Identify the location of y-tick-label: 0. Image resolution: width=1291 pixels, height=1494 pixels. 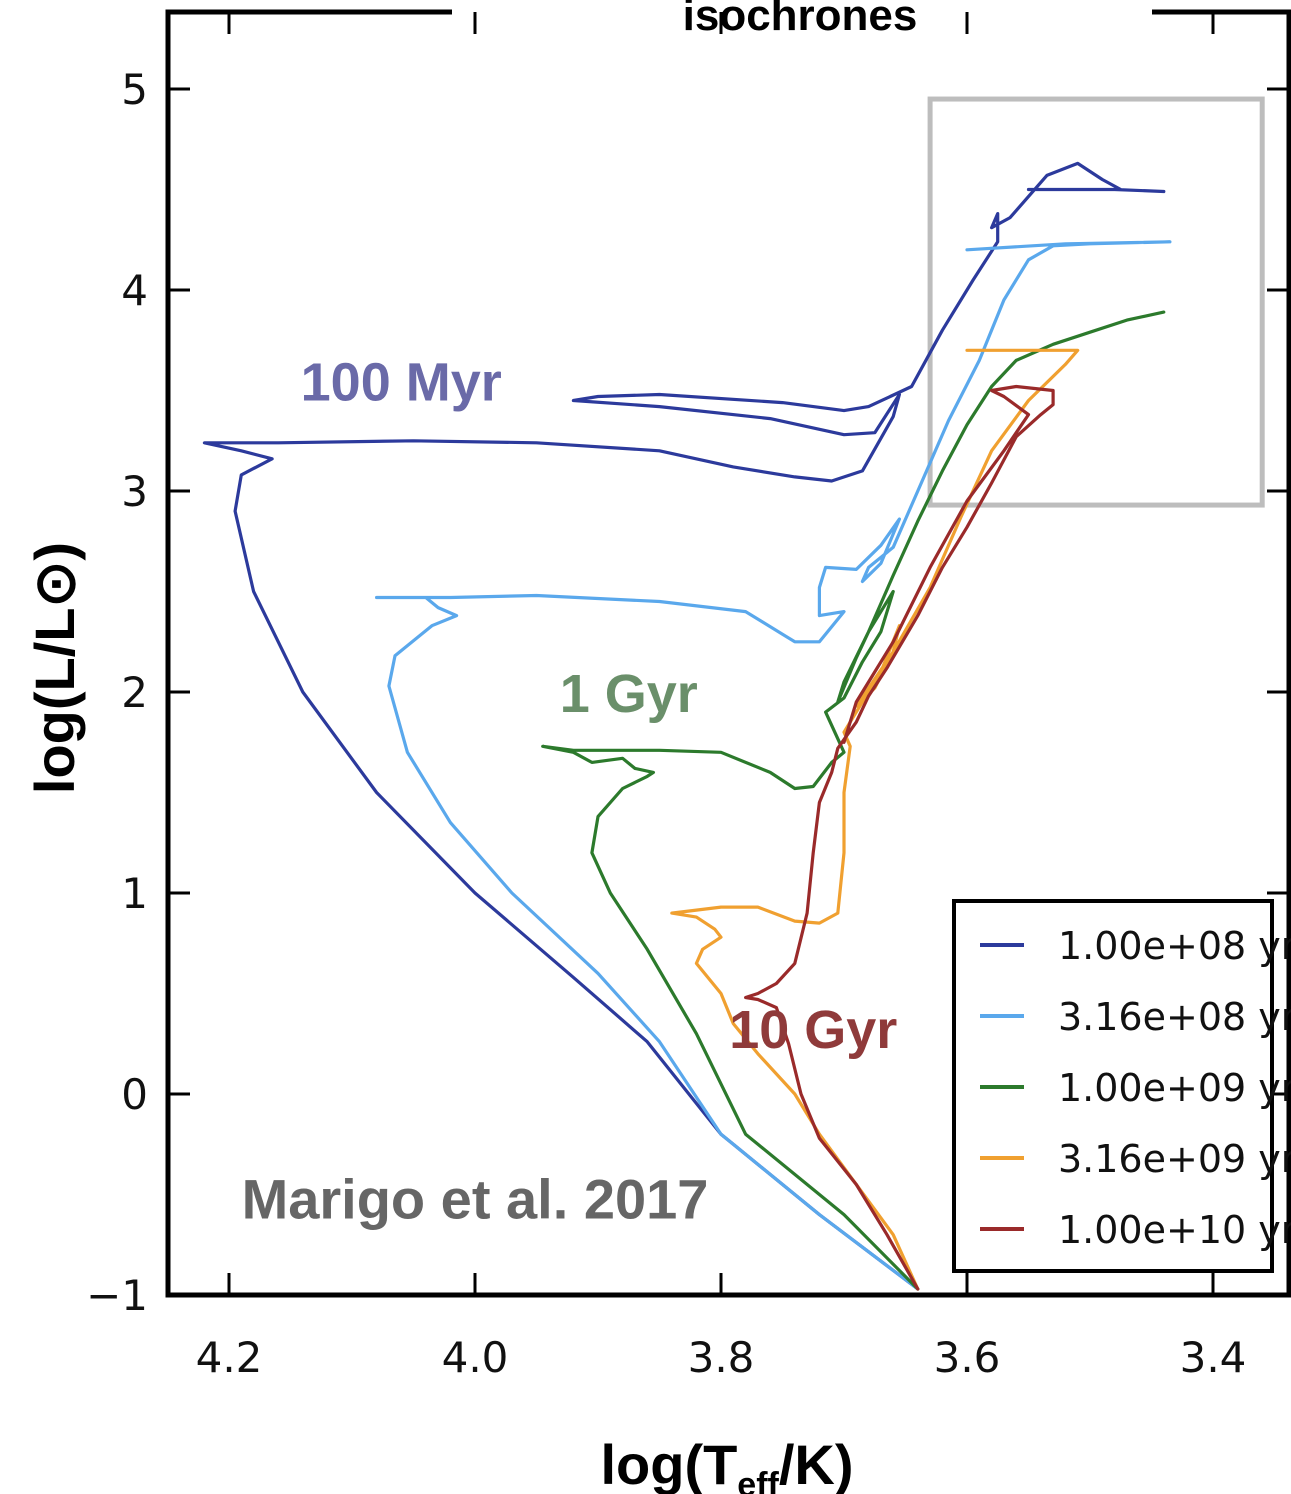
(134, 1094).